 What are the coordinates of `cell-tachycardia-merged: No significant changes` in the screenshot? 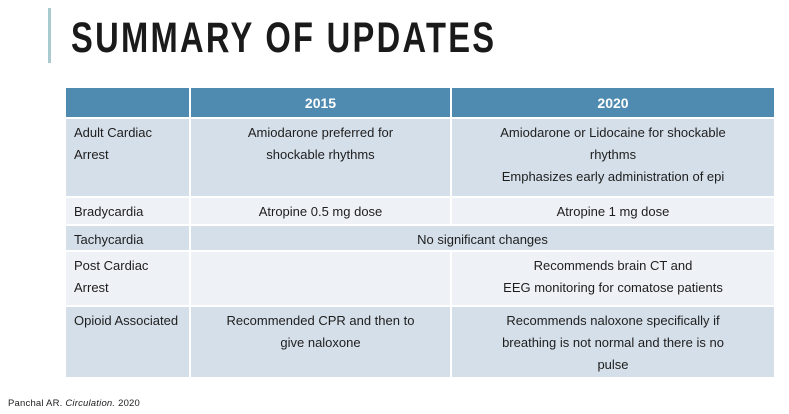 It's located at (482, 238).